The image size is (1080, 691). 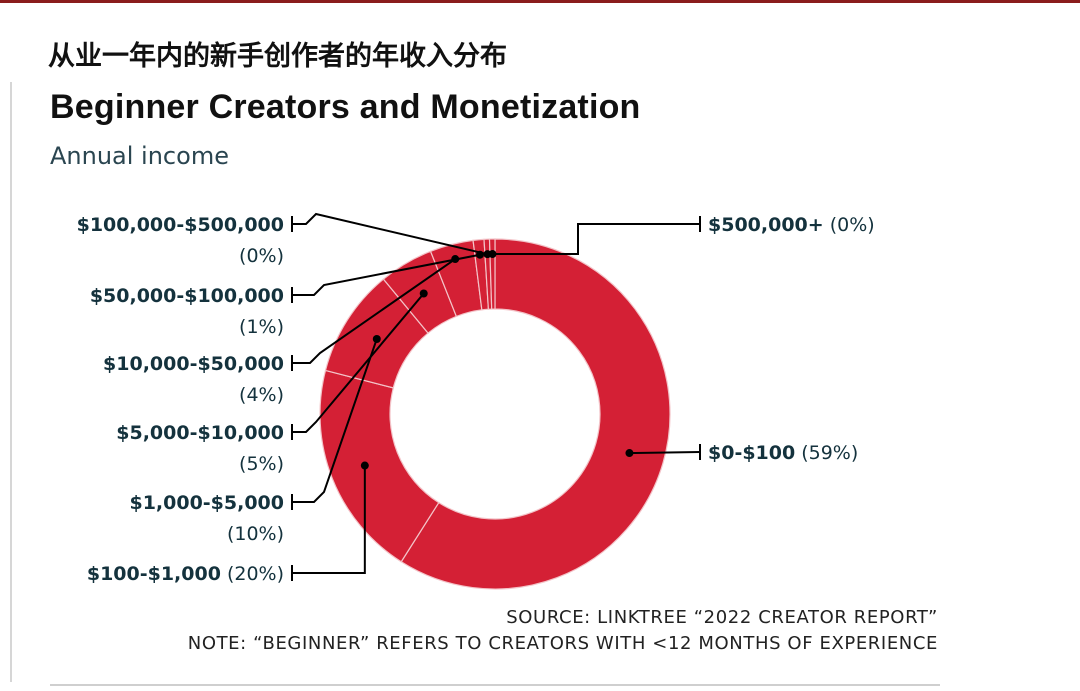 I want to click on label-100-000-500-000: $100,000-$500,000, so click(x=180, y=225).